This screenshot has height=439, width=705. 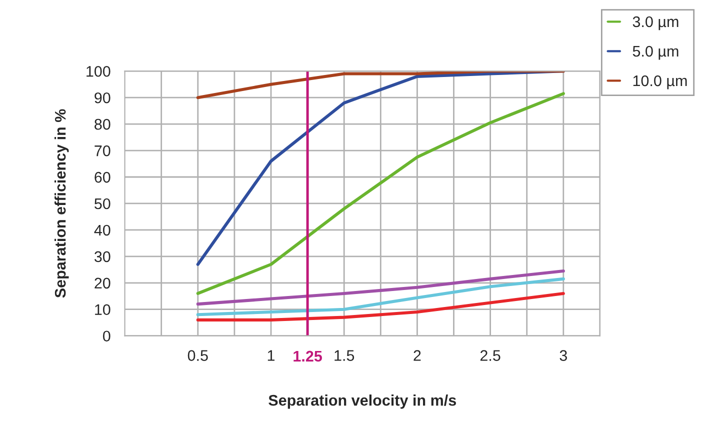 What do you see at coordinates (102, 230) in the screenshot?
I see `y-tick-label: 40` at bounding box center [102, 230].